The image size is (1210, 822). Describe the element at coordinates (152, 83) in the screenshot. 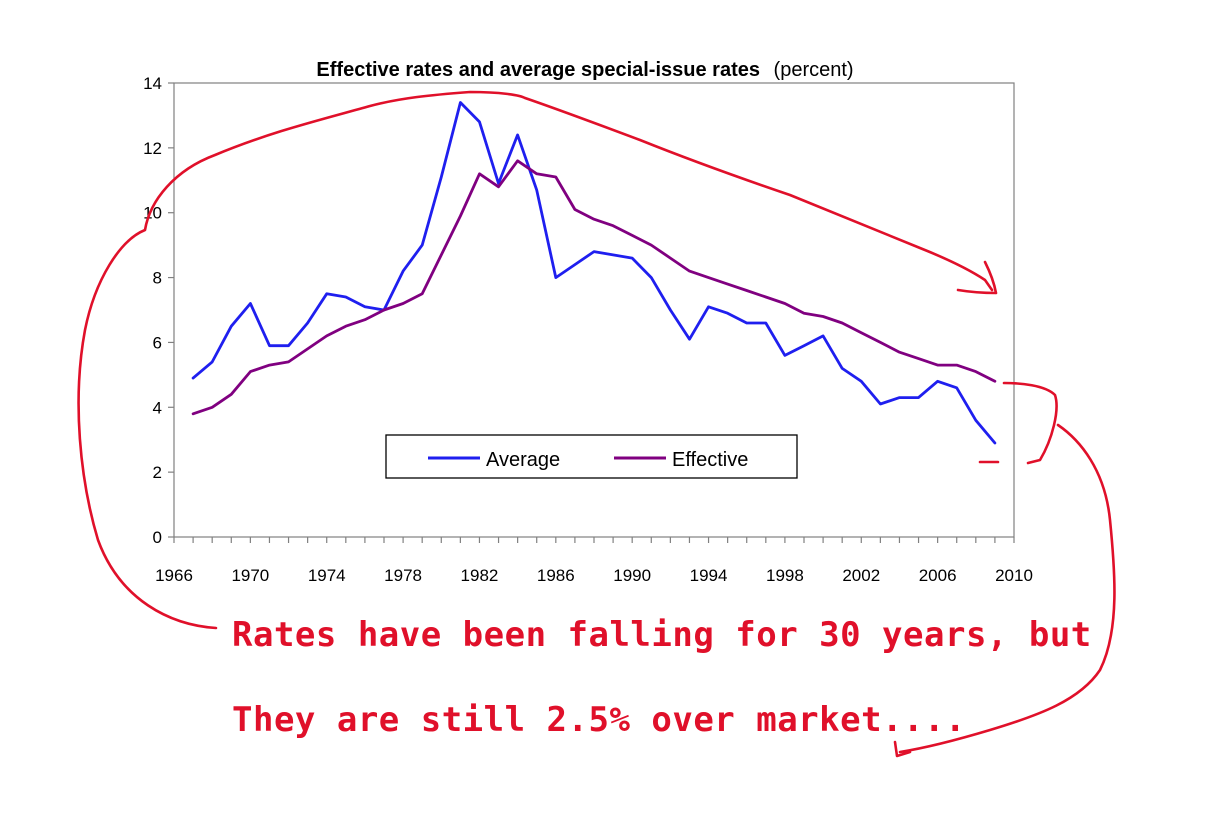

I see `y-tick-label: 14` at that location.